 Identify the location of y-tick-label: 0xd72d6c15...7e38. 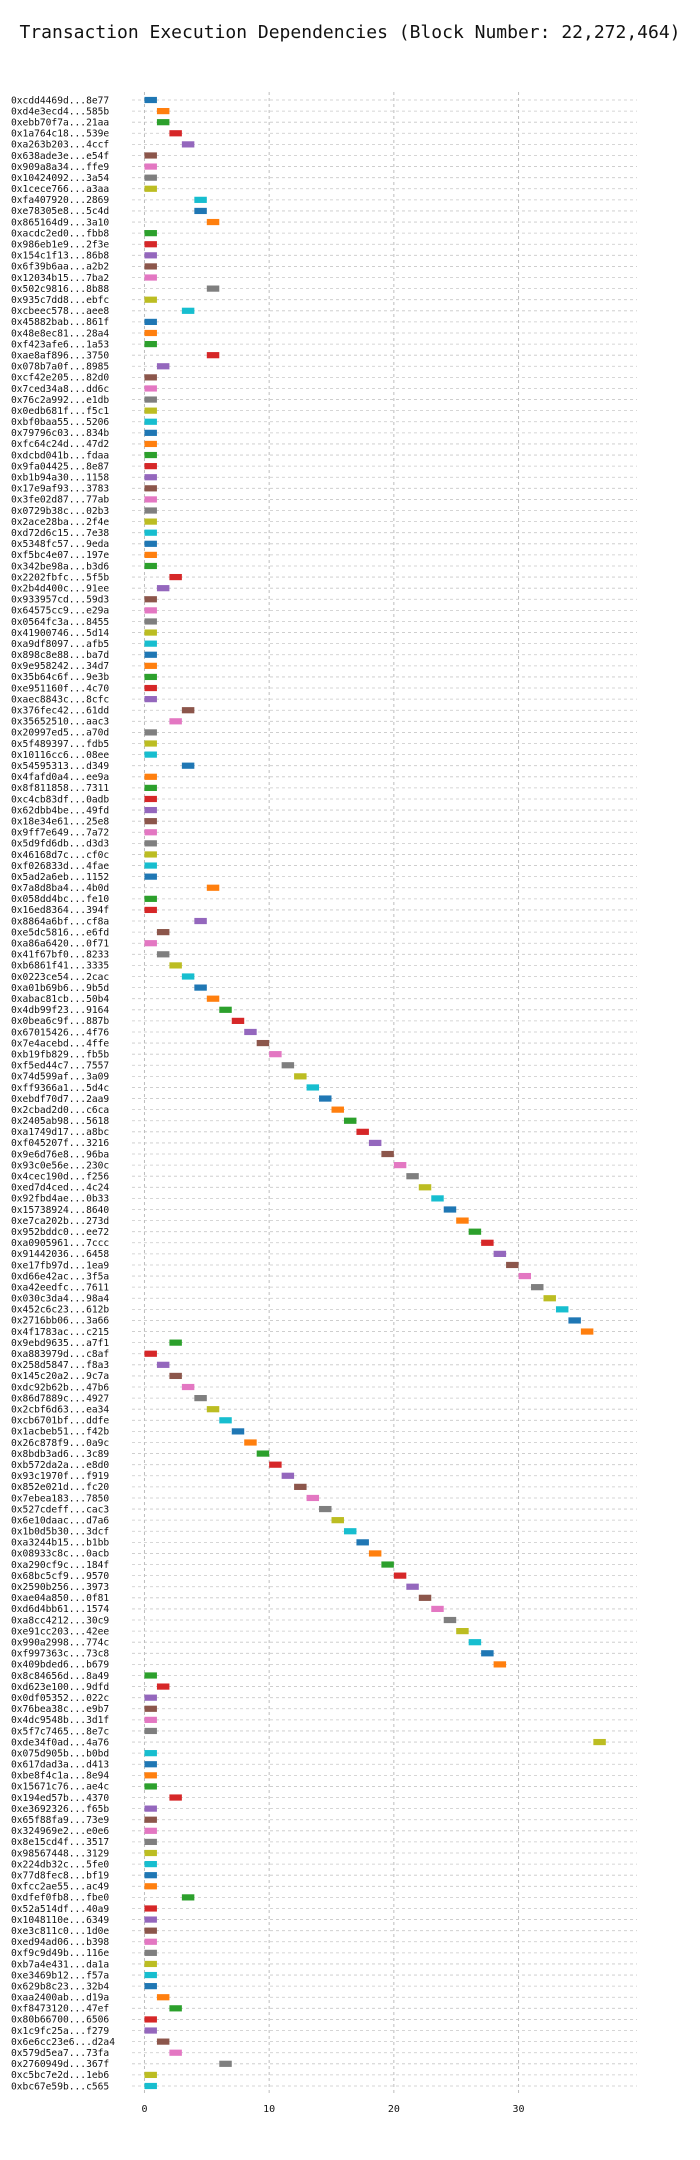
(60, 533).